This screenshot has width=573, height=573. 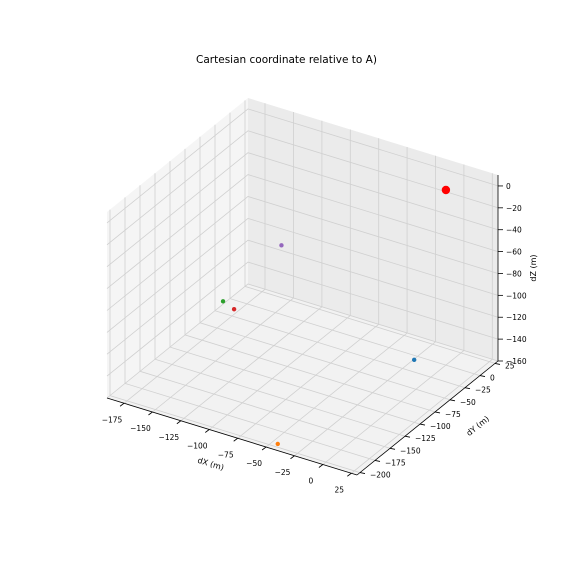 What do you see at coordinates (492, 378) in the screenshot?
I see `y-tick-label: 0` at bounding box center [492, 378].